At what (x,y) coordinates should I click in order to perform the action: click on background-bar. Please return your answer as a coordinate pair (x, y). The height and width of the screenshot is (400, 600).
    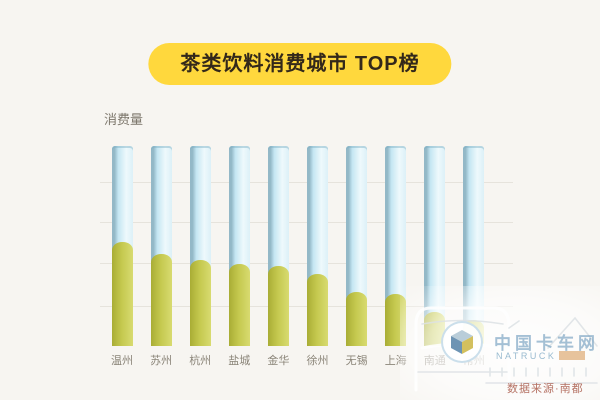
    Looking at the image, I should click on (474, 246).